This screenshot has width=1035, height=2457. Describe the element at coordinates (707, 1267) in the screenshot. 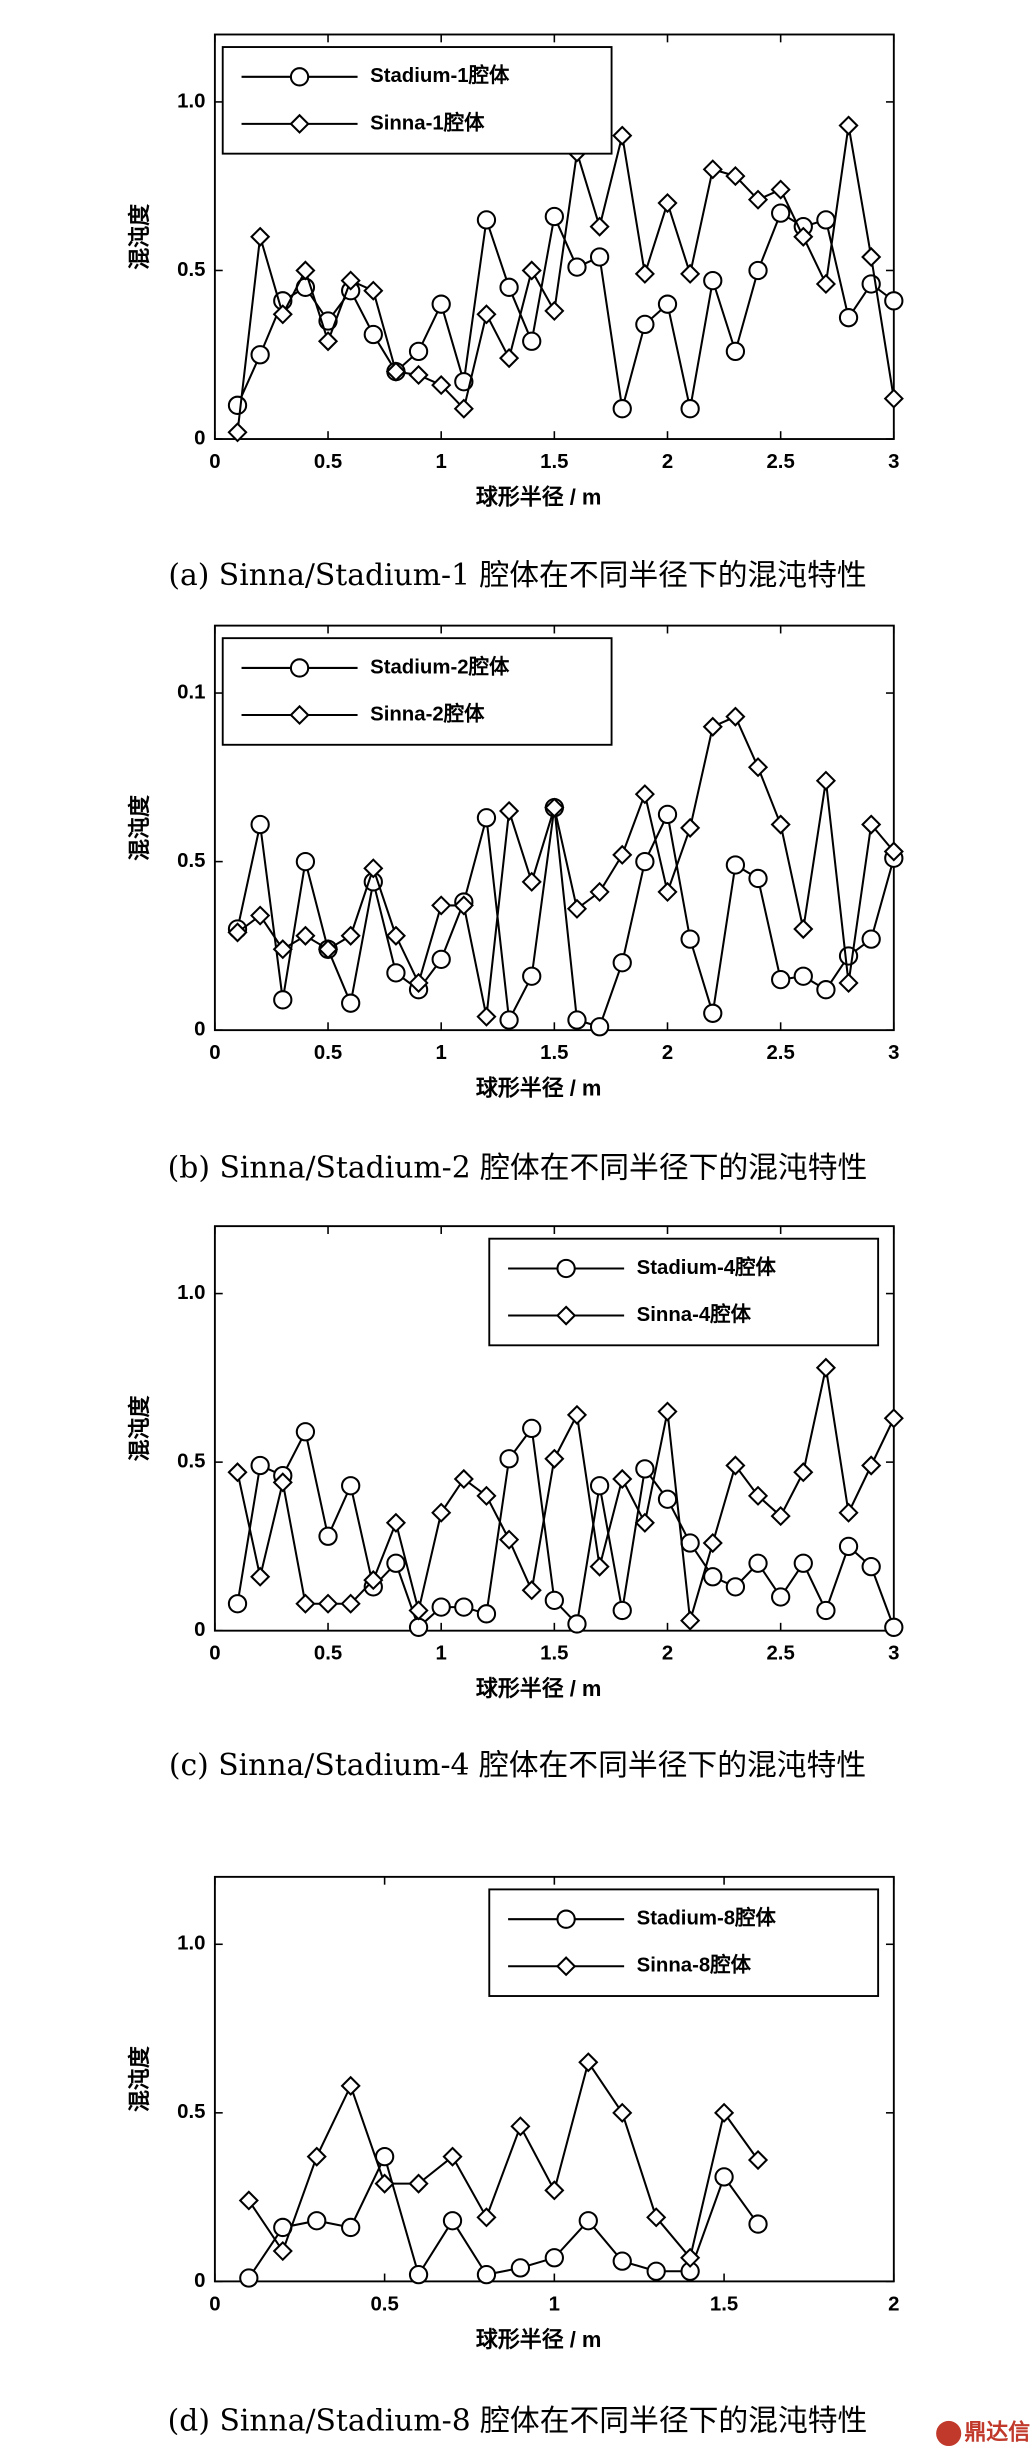

I see `legend-label: Stadium-4腔体` at that location.